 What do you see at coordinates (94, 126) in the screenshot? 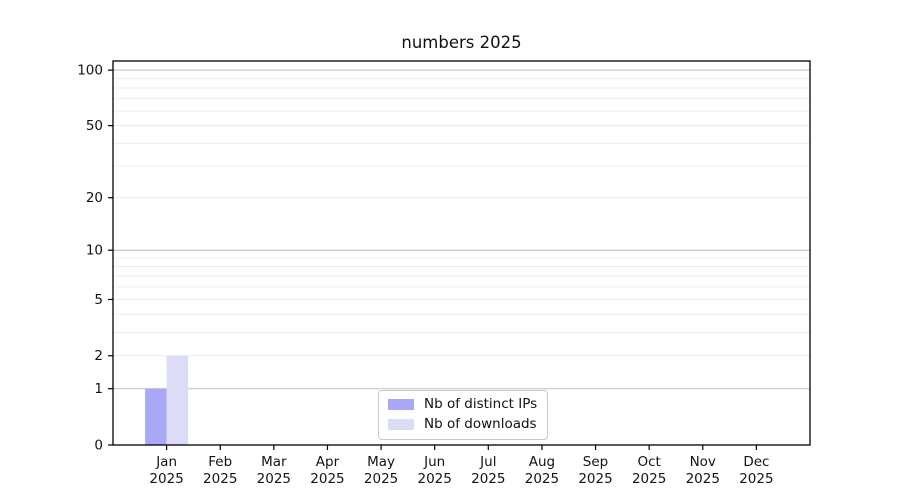
I see `y-tick-label-50: 50` at bounding box center [94, 126].